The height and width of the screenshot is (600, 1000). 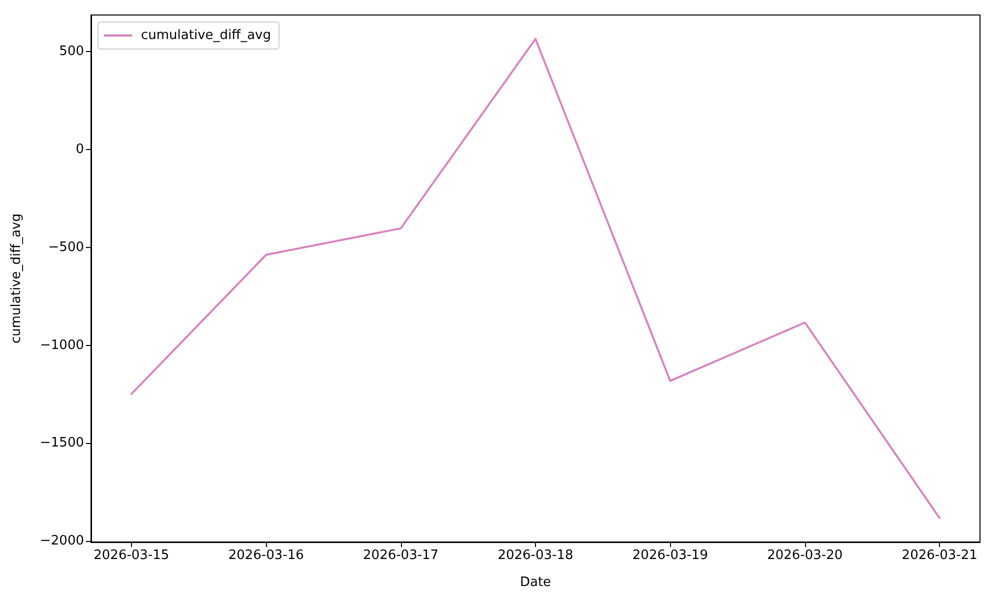 What do you see at coordinates (805, 555) in the screenshot?
I see `x-tick-label: 2026-03-20` at bounding box center [805, 555].